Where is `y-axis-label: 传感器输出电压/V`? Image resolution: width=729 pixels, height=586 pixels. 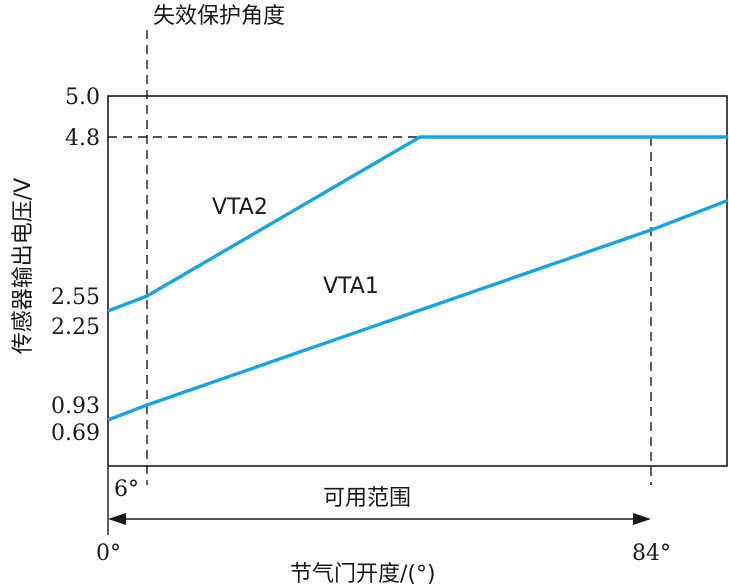 y-axis-label: 传感器输出电压/V is located at coordinates (23, 266).